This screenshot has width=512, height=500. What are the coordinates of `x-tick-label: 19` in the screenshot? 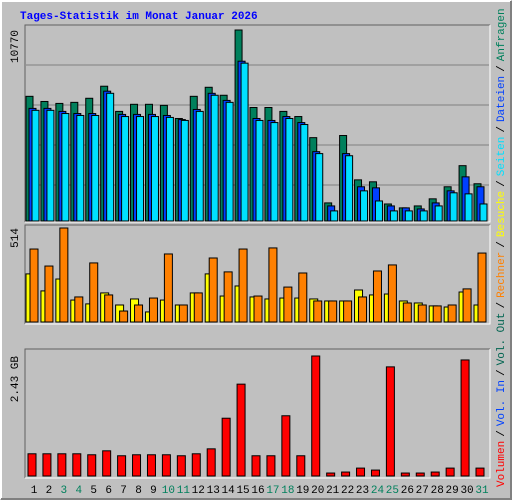 It's located at (302, 491).